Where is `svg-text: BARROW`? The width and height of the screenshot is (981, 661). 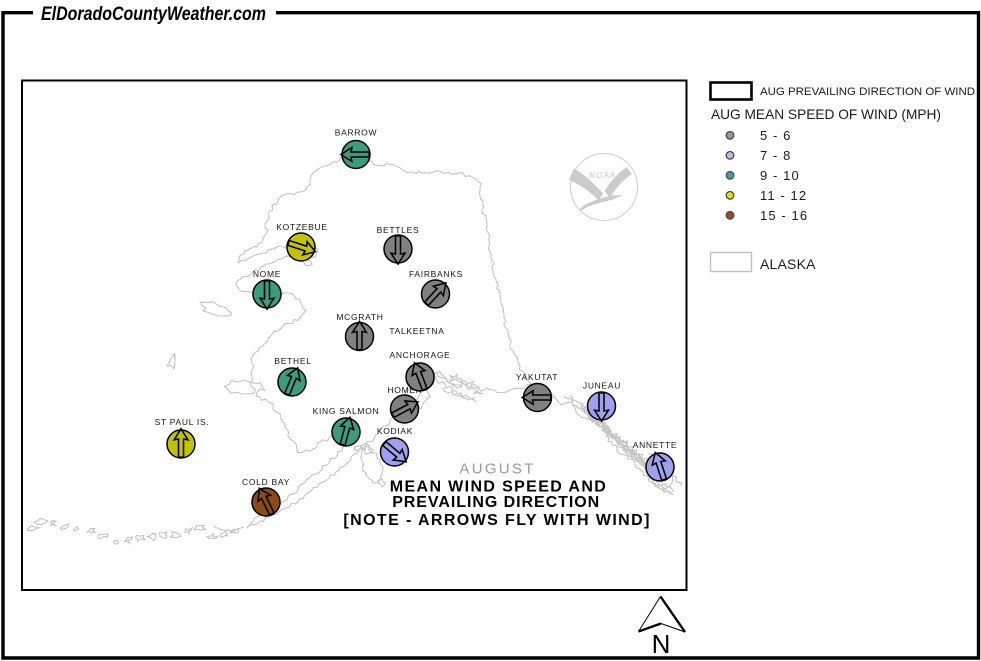
svg-text: BARROW is located at coordinates (356, 133).